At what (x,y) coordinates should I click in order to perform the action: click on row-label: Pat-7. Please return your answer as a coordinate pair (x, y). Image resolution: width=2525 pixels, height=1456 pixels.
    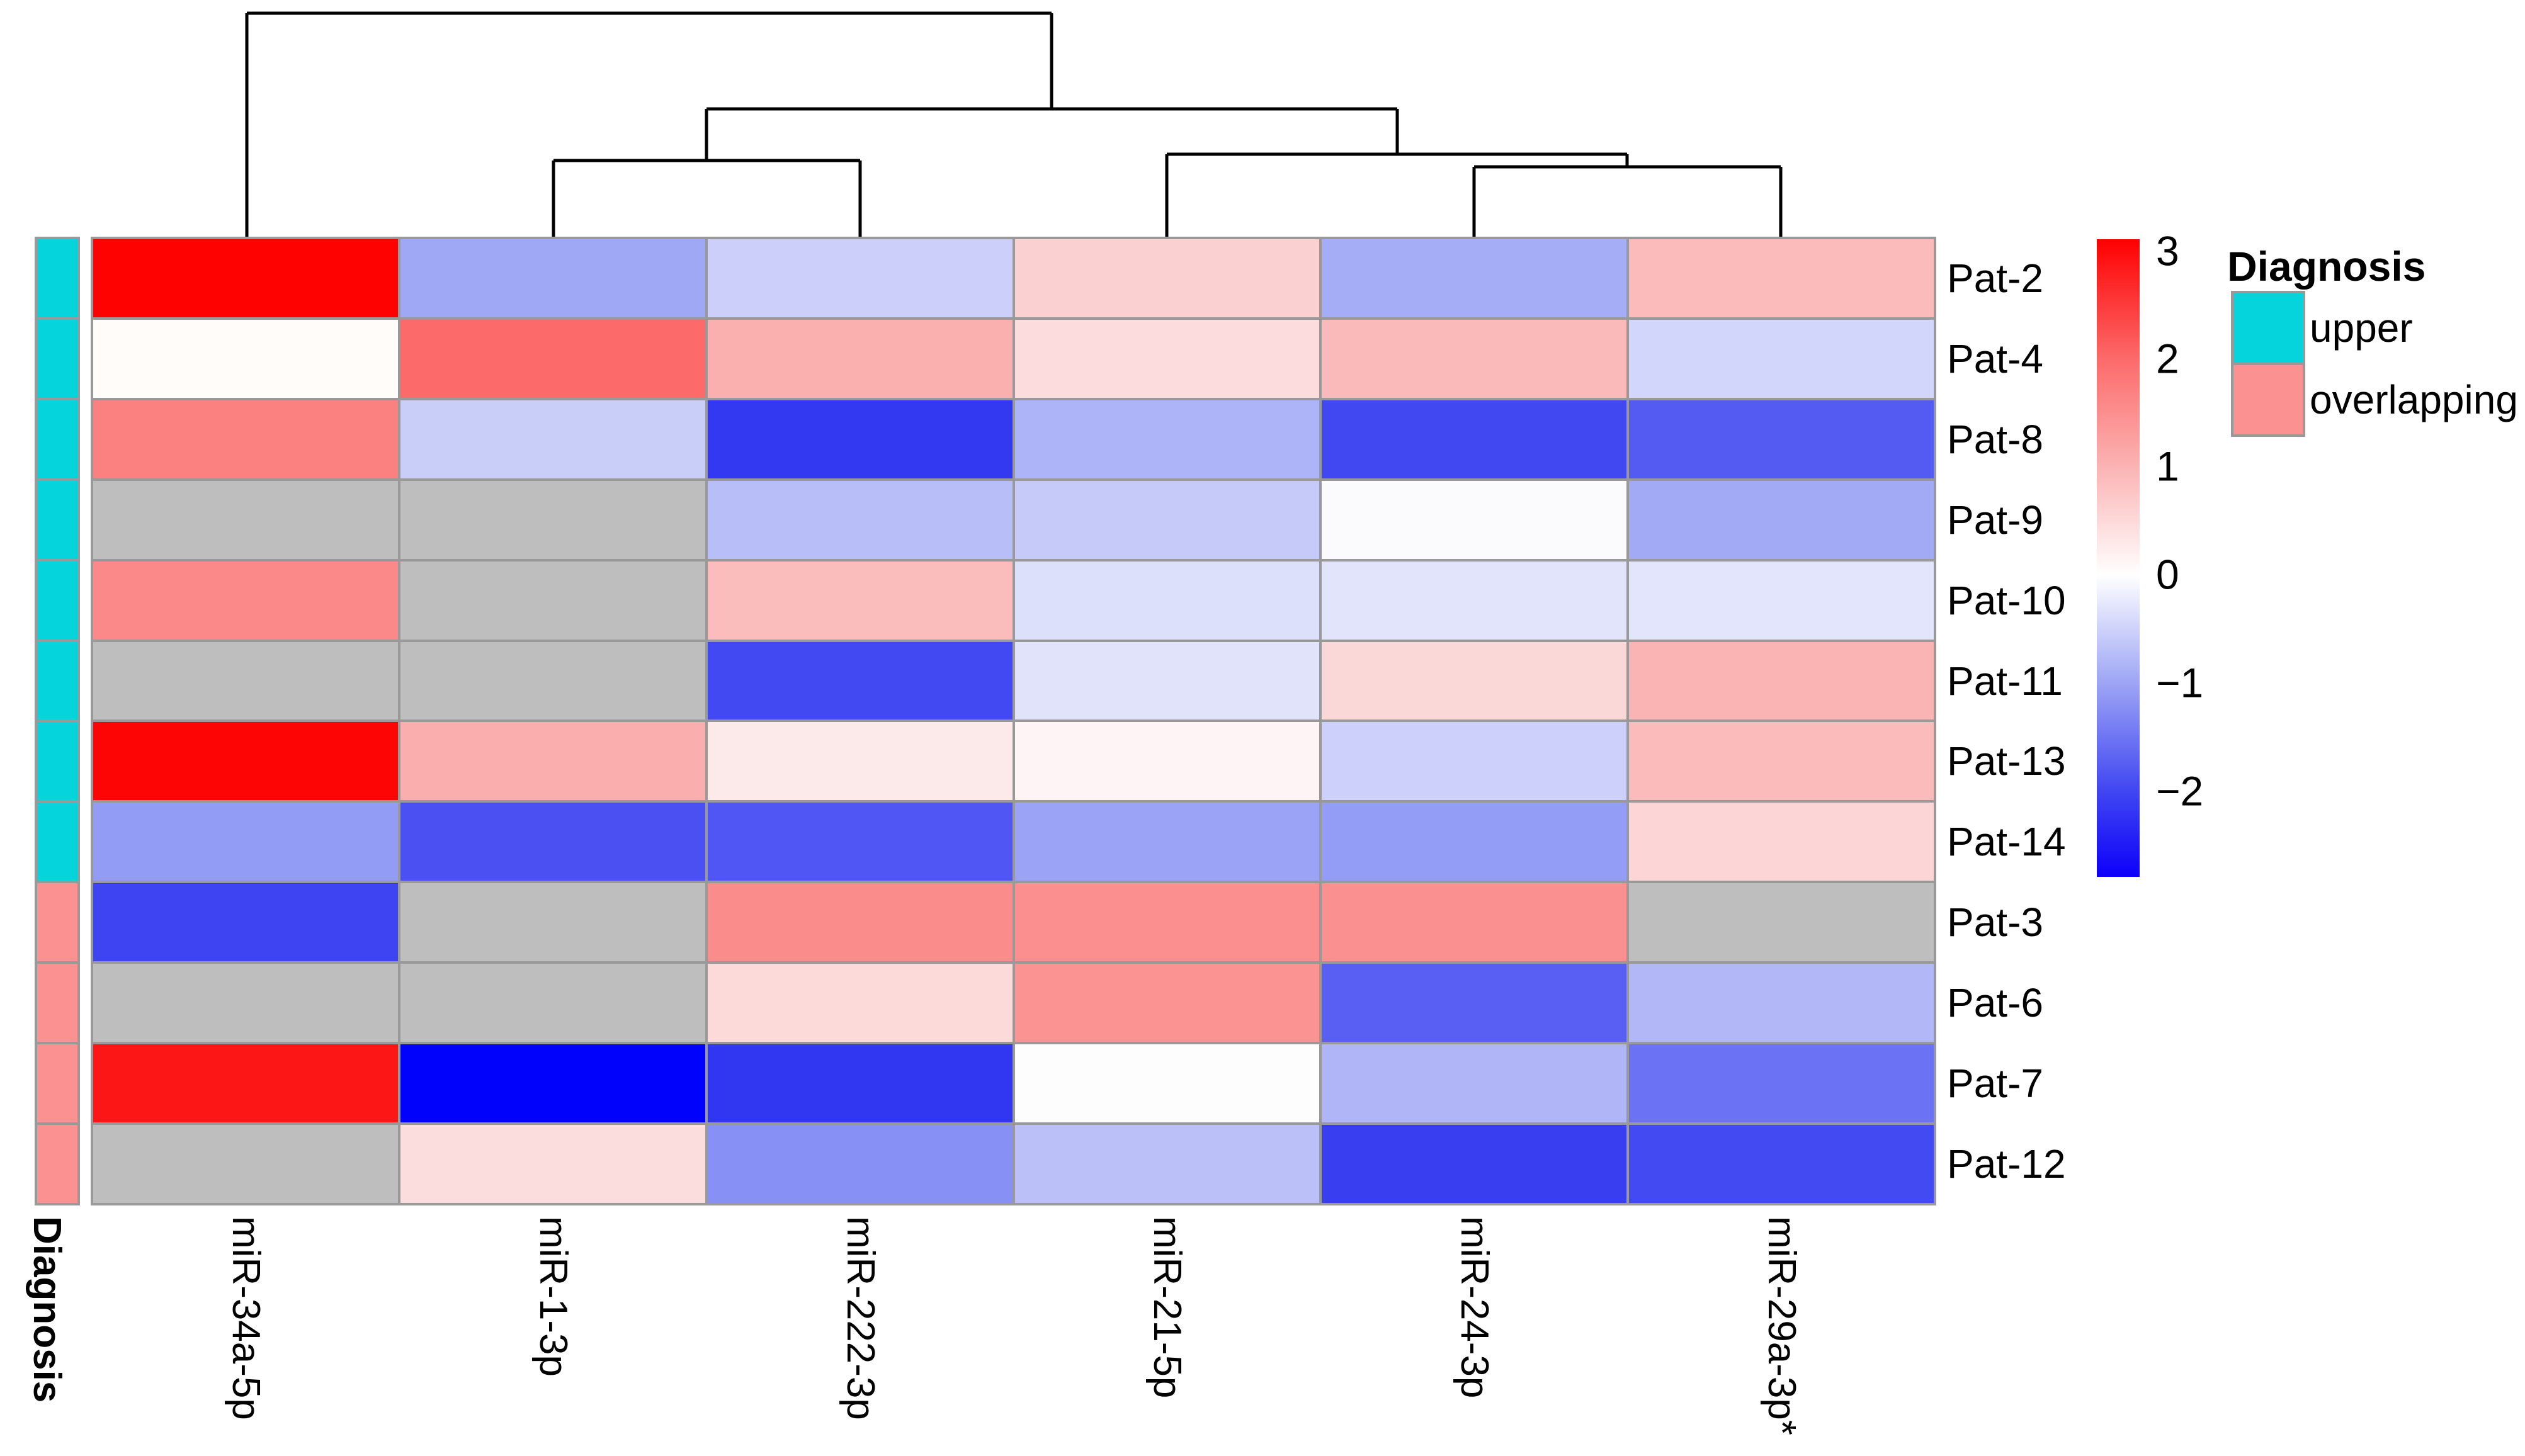
    Looking at the image, I should click on (1995, 1083).